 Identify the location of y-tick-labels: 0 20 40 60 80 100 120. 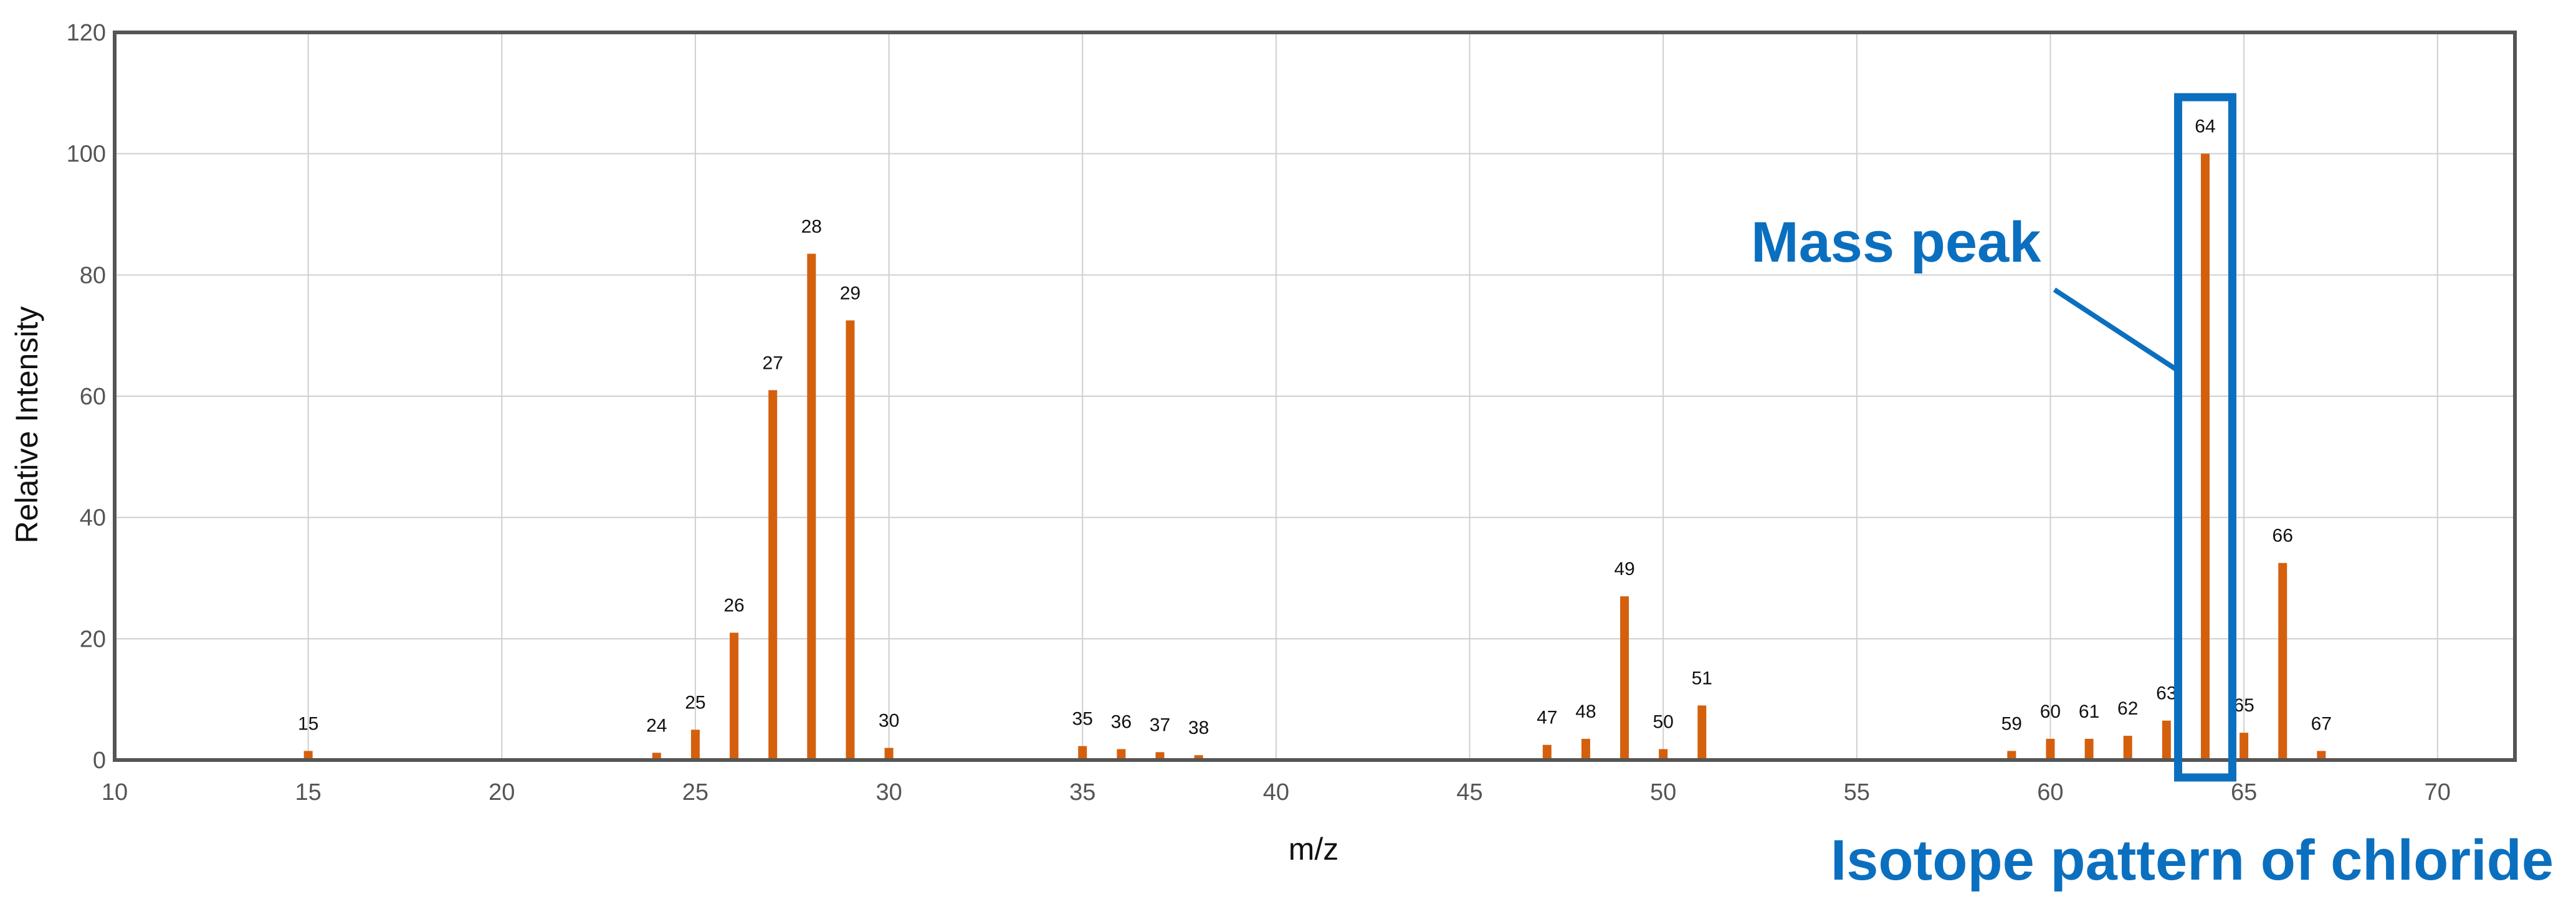
(86, 397).